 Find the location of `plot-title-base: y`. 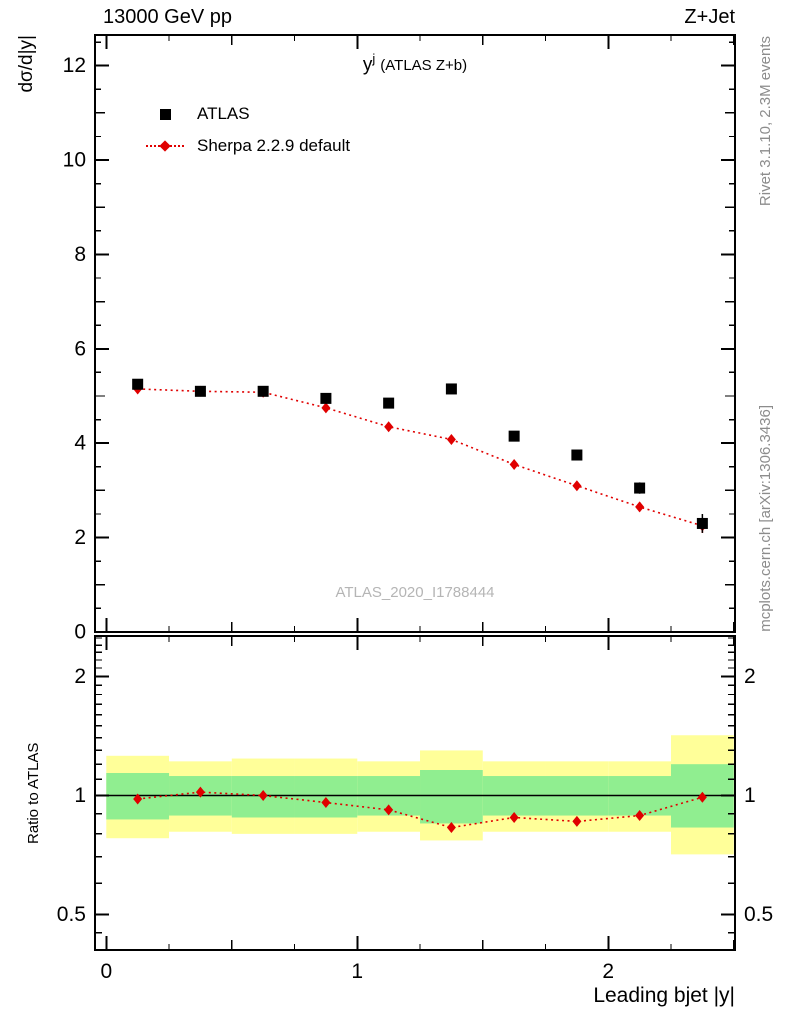

plot-title-base: y is located at coordinates (367, 65).